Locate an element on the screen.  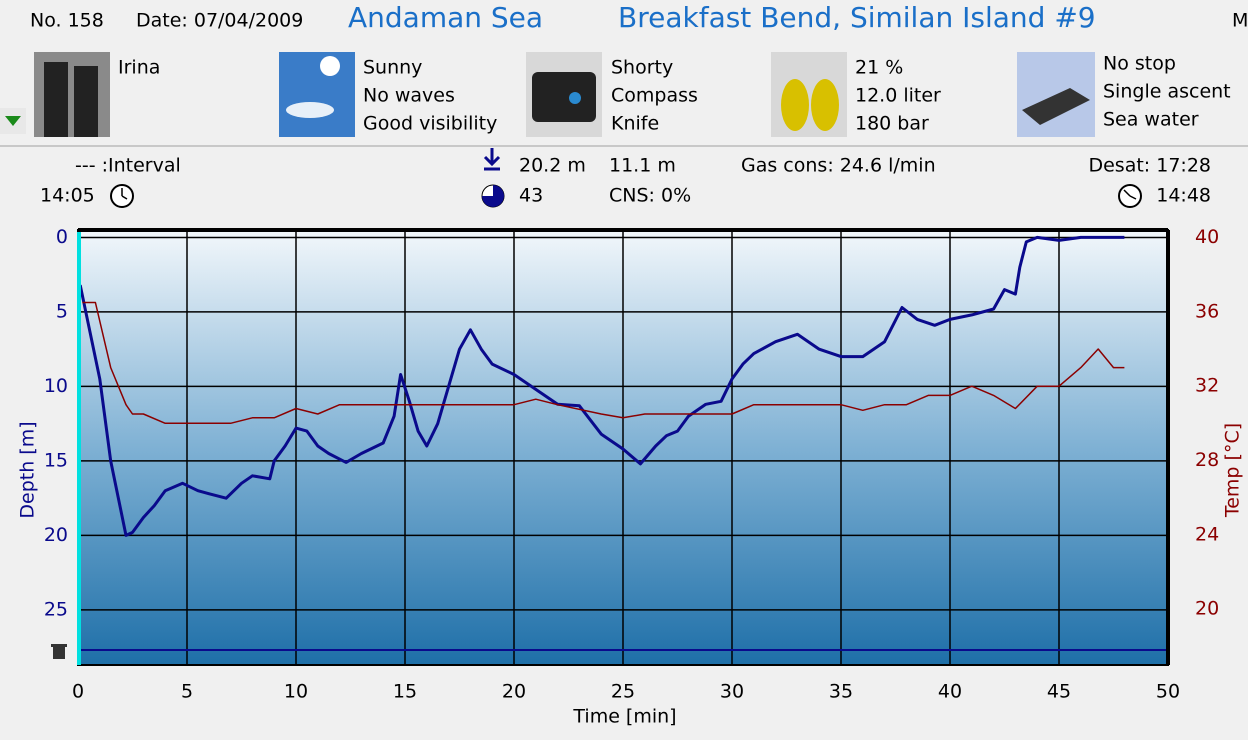
dive-number: No. 158 is located at coordinates (67, 21).